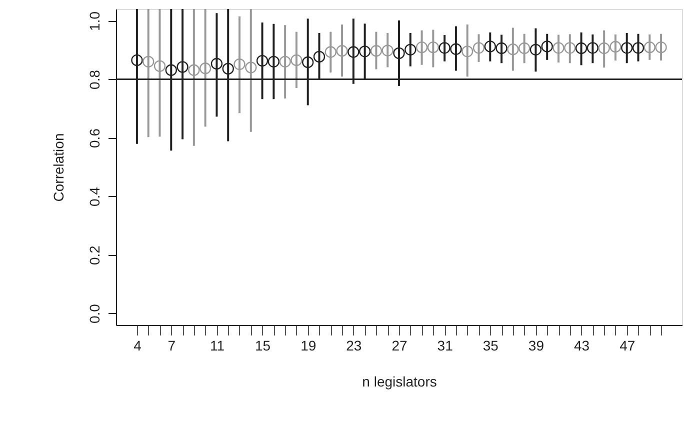 This screenshot has width=691, height=441. Describe the element at coordinates (399, 382) in the screenshot. I see `x-axis-title: n legislators` at that location.